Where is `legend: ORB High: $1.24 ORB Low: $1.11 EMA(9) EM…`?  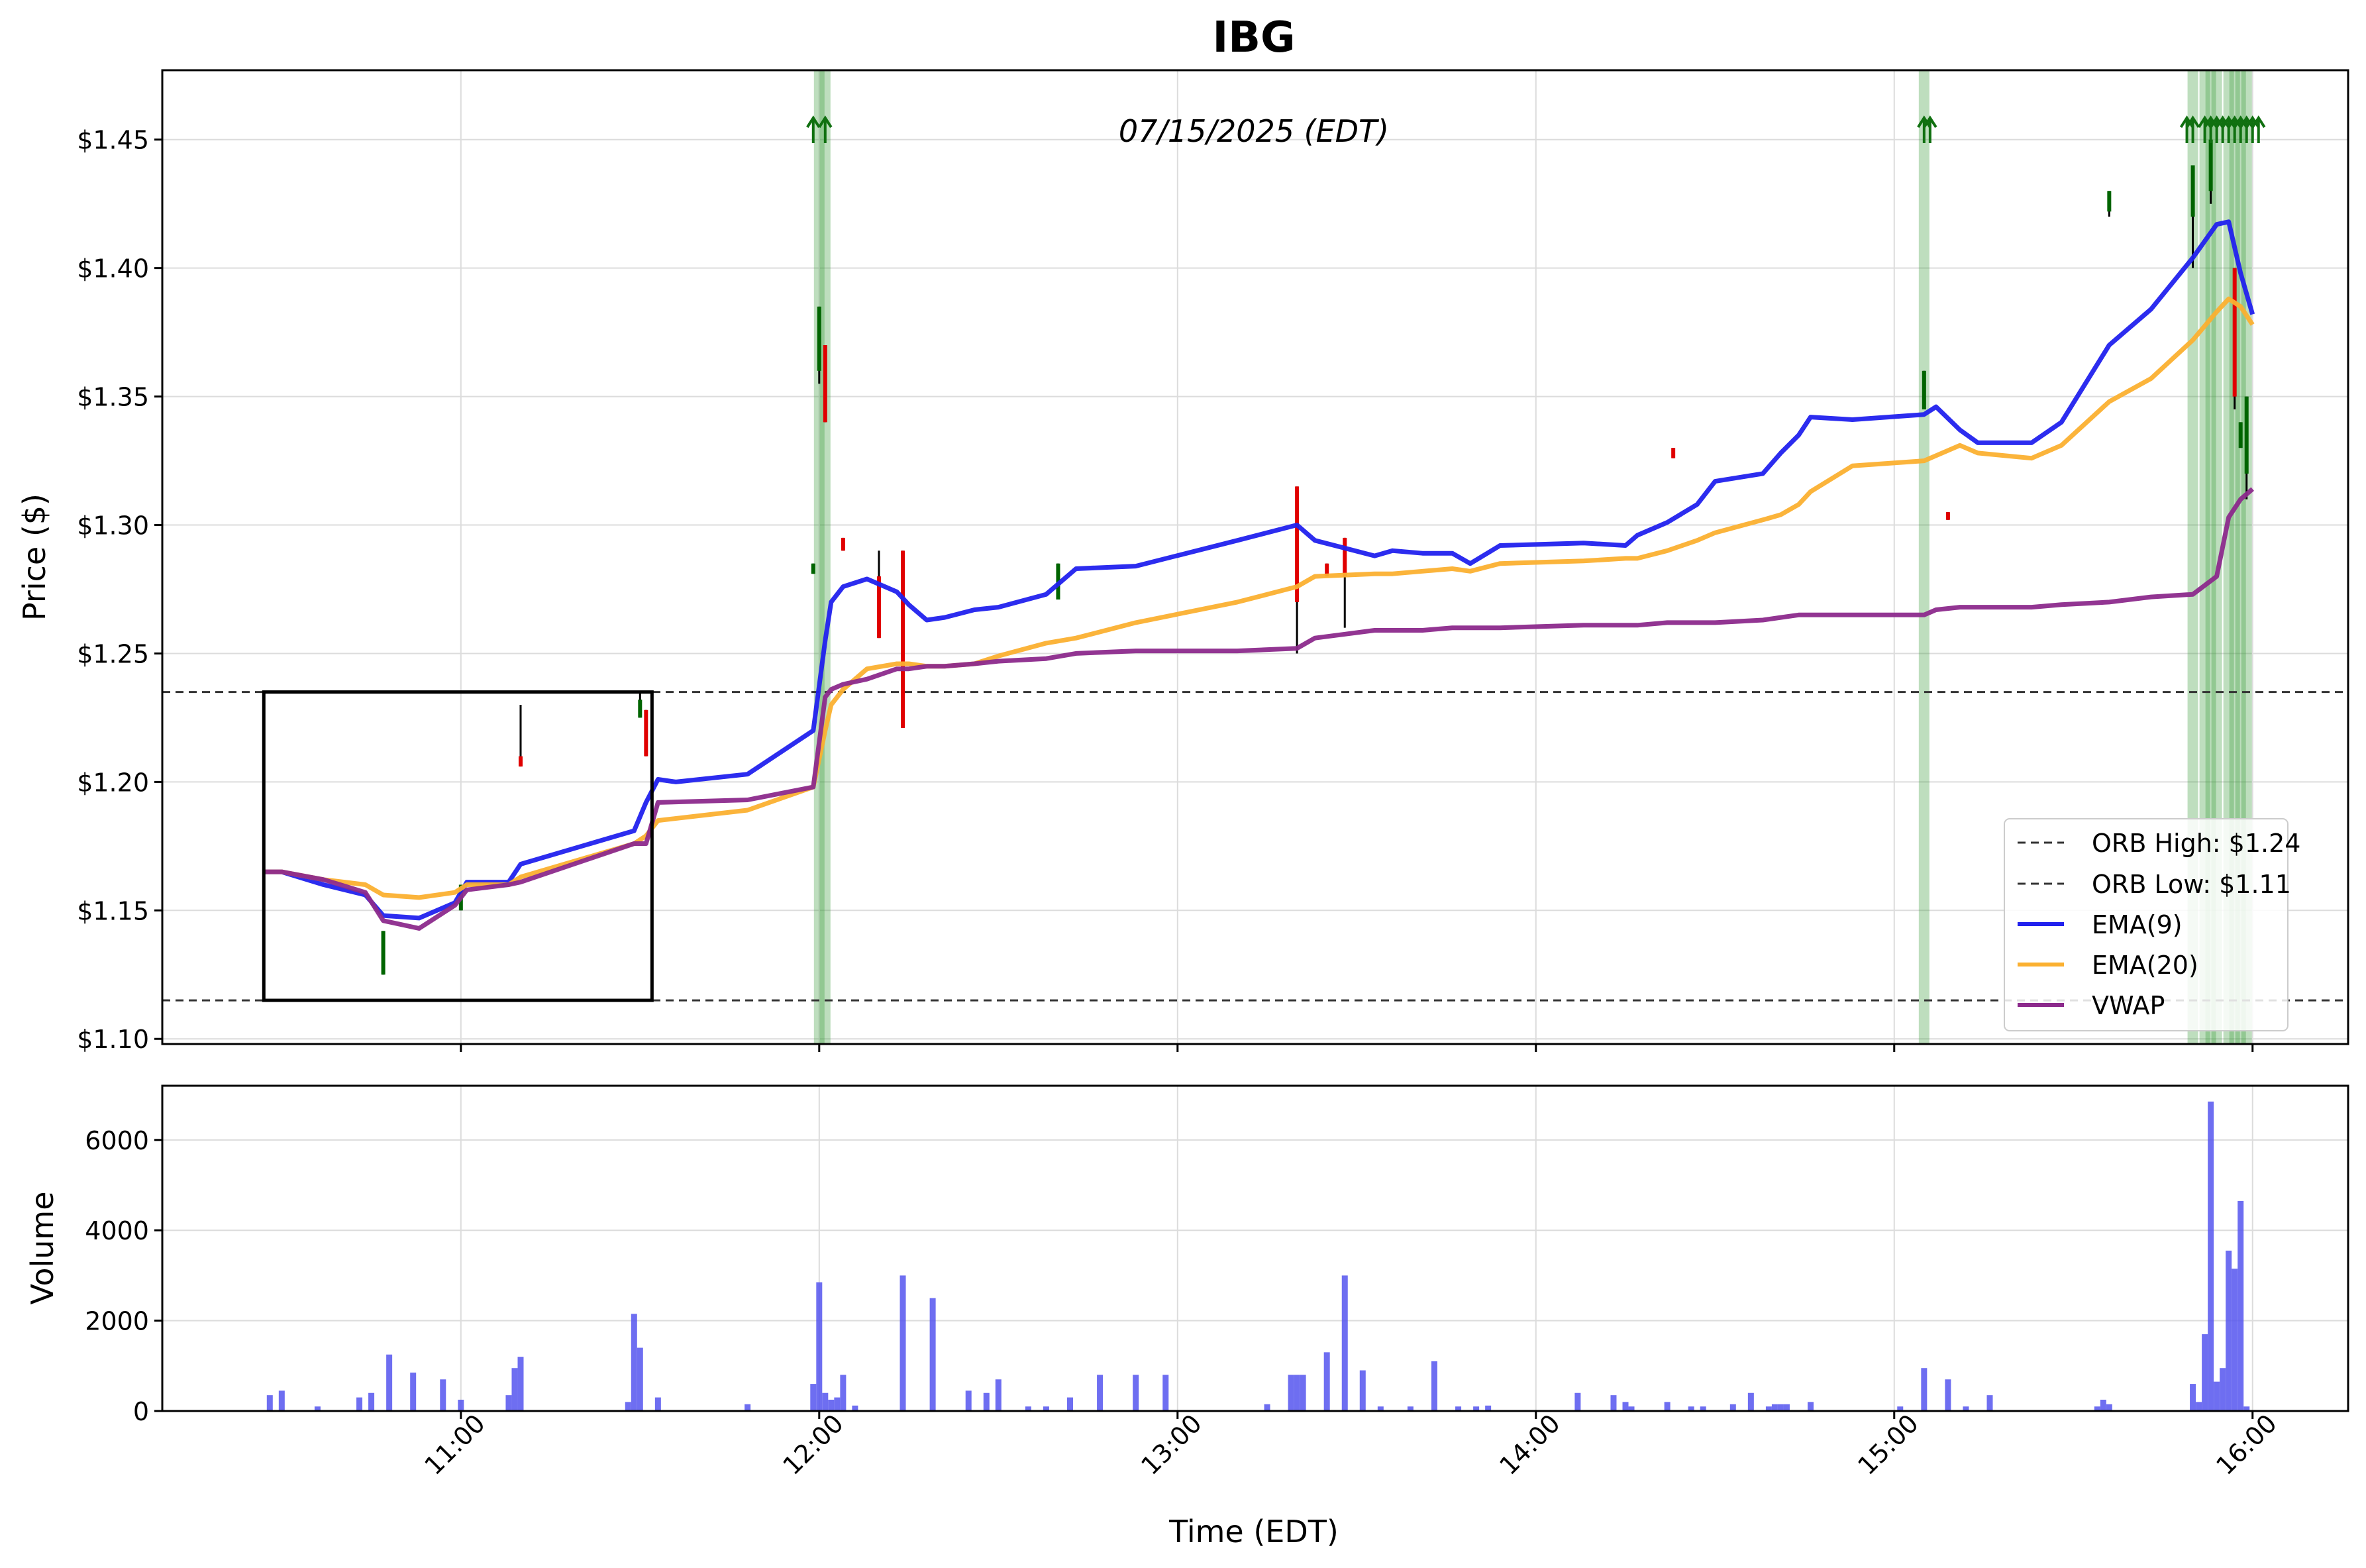 legend: ORB High: $1.24 ORB Low: $1.11 EMA(9) EM… is located at coordinates (2152, 924).